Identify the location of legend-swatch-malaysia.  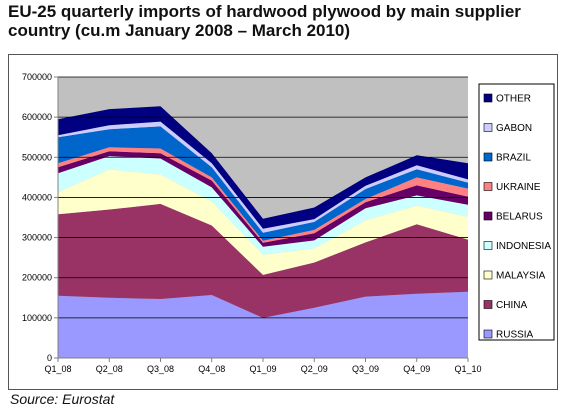
(488, 275).